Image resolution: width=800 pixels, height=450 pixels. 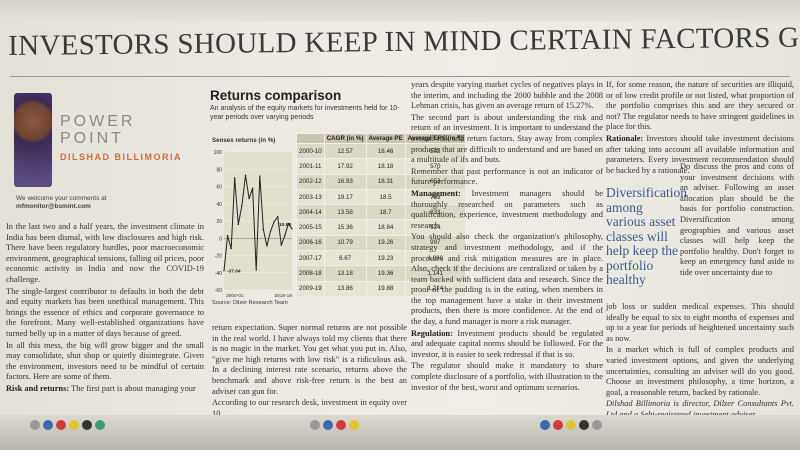 I want to click on subhead: Rationale:, so click(x=625, y=138).